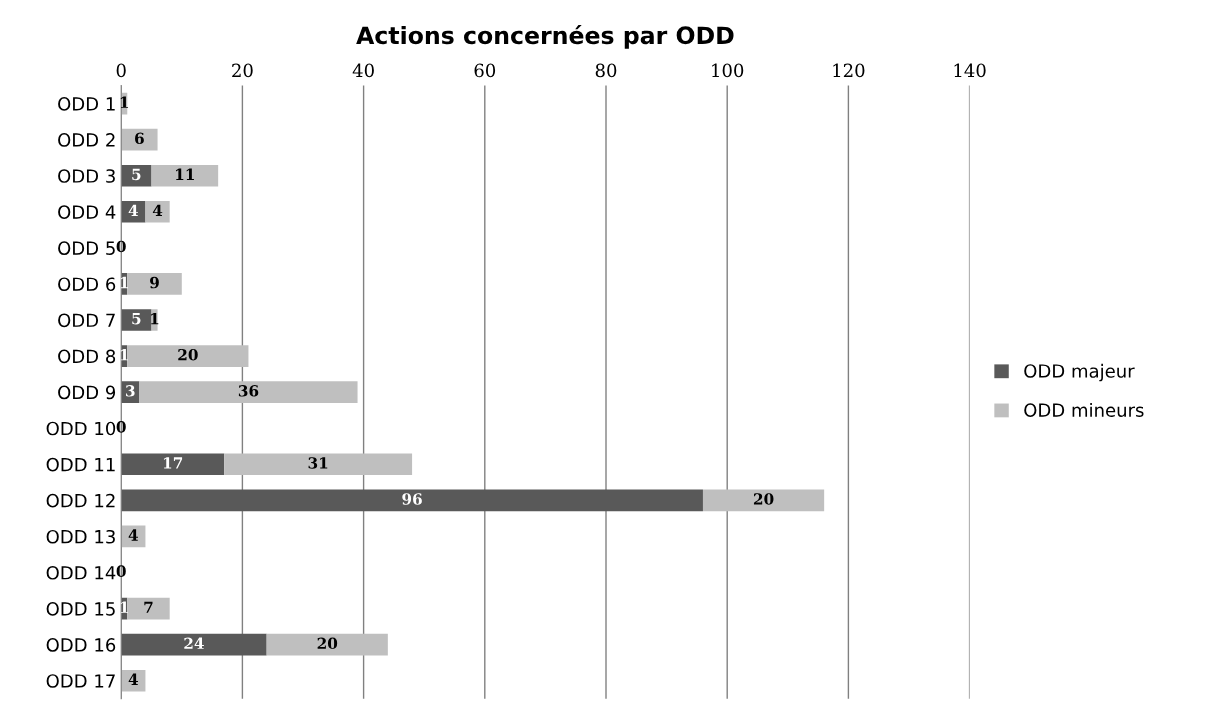 The image size is (1212, 713). What do you see at coordinates (86, 248) in the screenshot?
I see `y-tick-label: ODD 5` at bounding box center [86, 248].